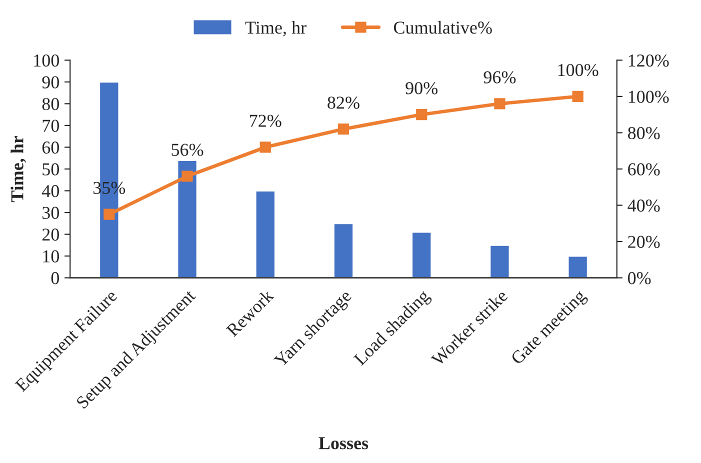  What do you see at coordinates (50, 126) in the screenshot?
I see `y-tick-label: 70` at bounding box center [50, 126].